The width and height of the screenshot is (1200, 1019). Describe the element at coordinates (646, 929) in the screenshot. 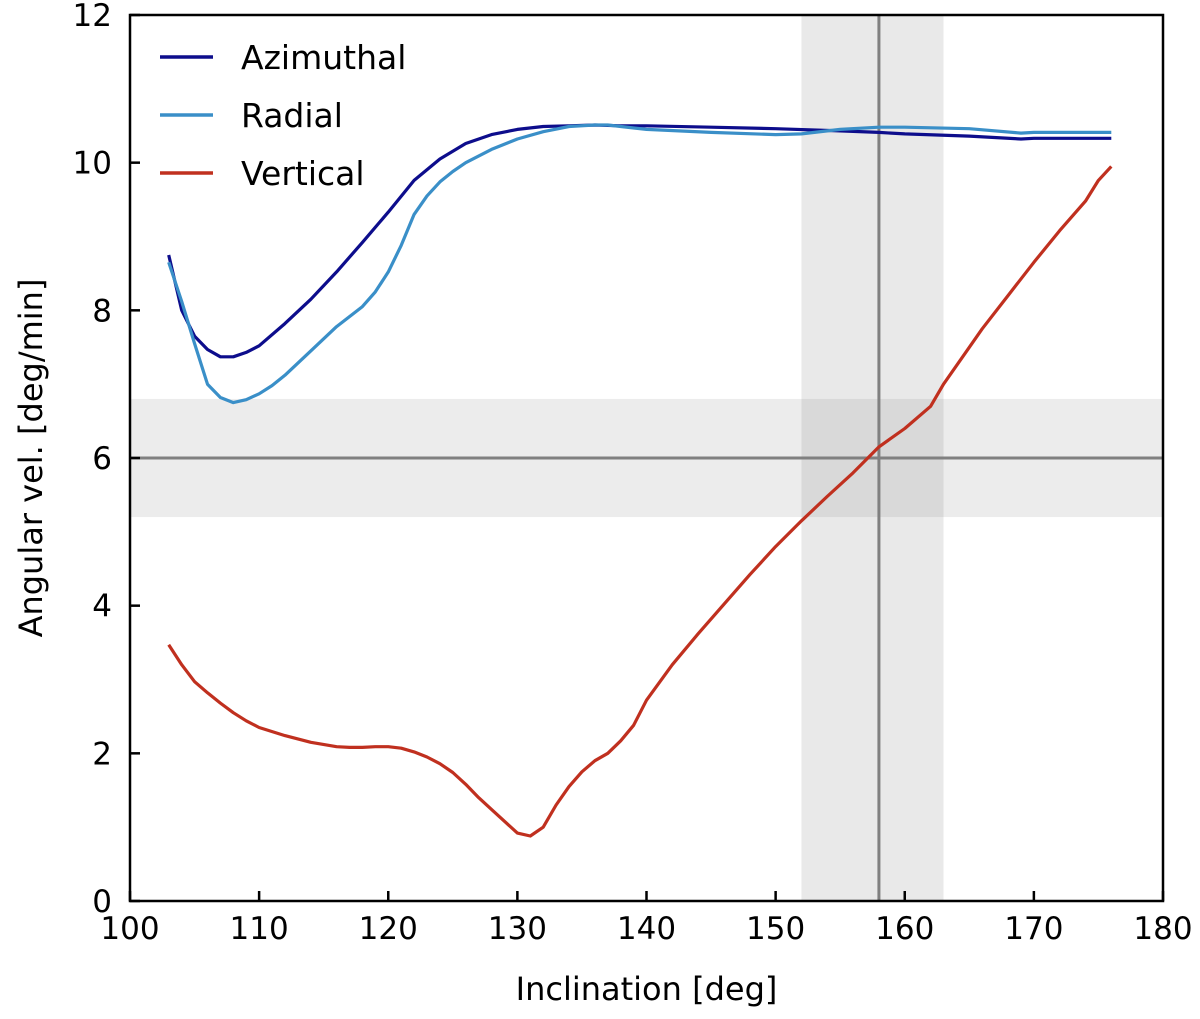

I see `x-tick-label: 140` at that location.